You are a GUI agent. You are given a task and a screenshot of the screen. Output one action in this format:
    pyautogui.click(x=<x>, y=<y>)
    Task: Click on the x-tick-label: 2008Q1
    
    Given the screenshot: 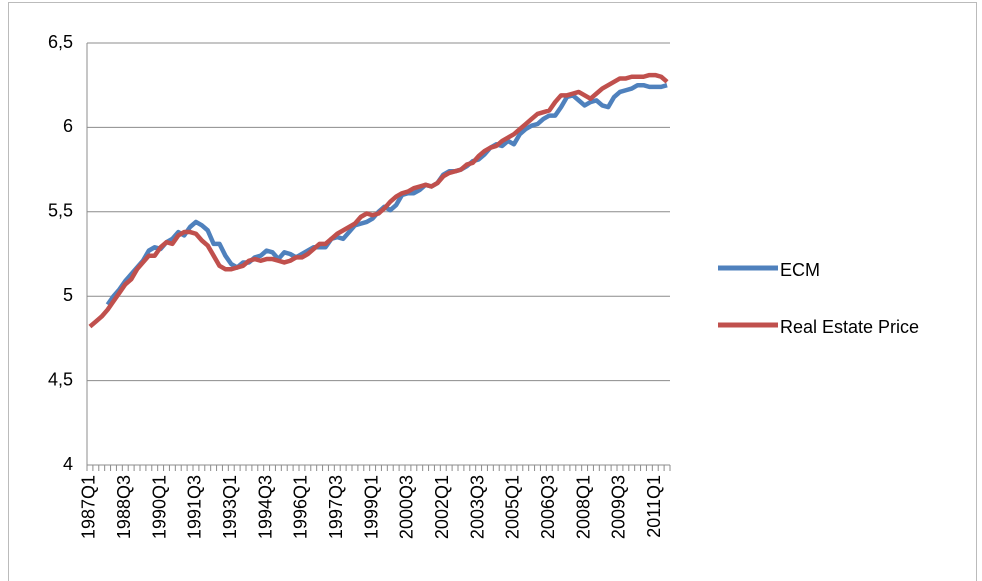 What is the action you would take?
    pyautogui.click(x=583, y=507)
    